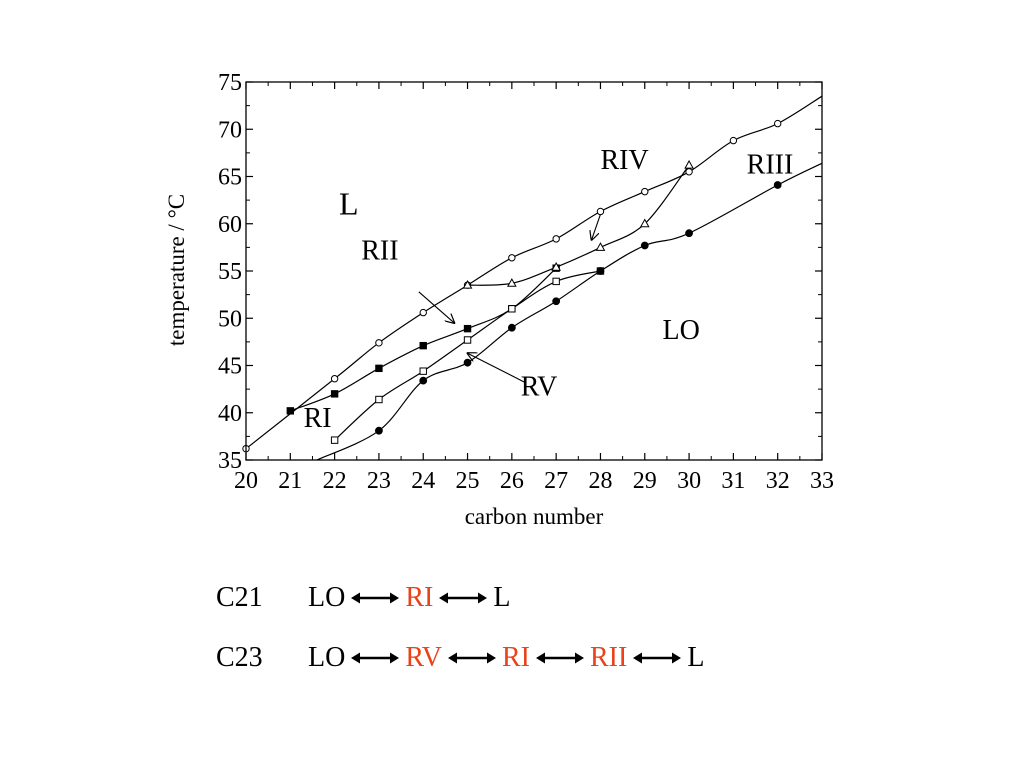 The height and width of the screenshot is (768, 1024). Describe the element at coordinates (534, 516) in the screenshot. I see `x-axis-label: carbon number` at that location.